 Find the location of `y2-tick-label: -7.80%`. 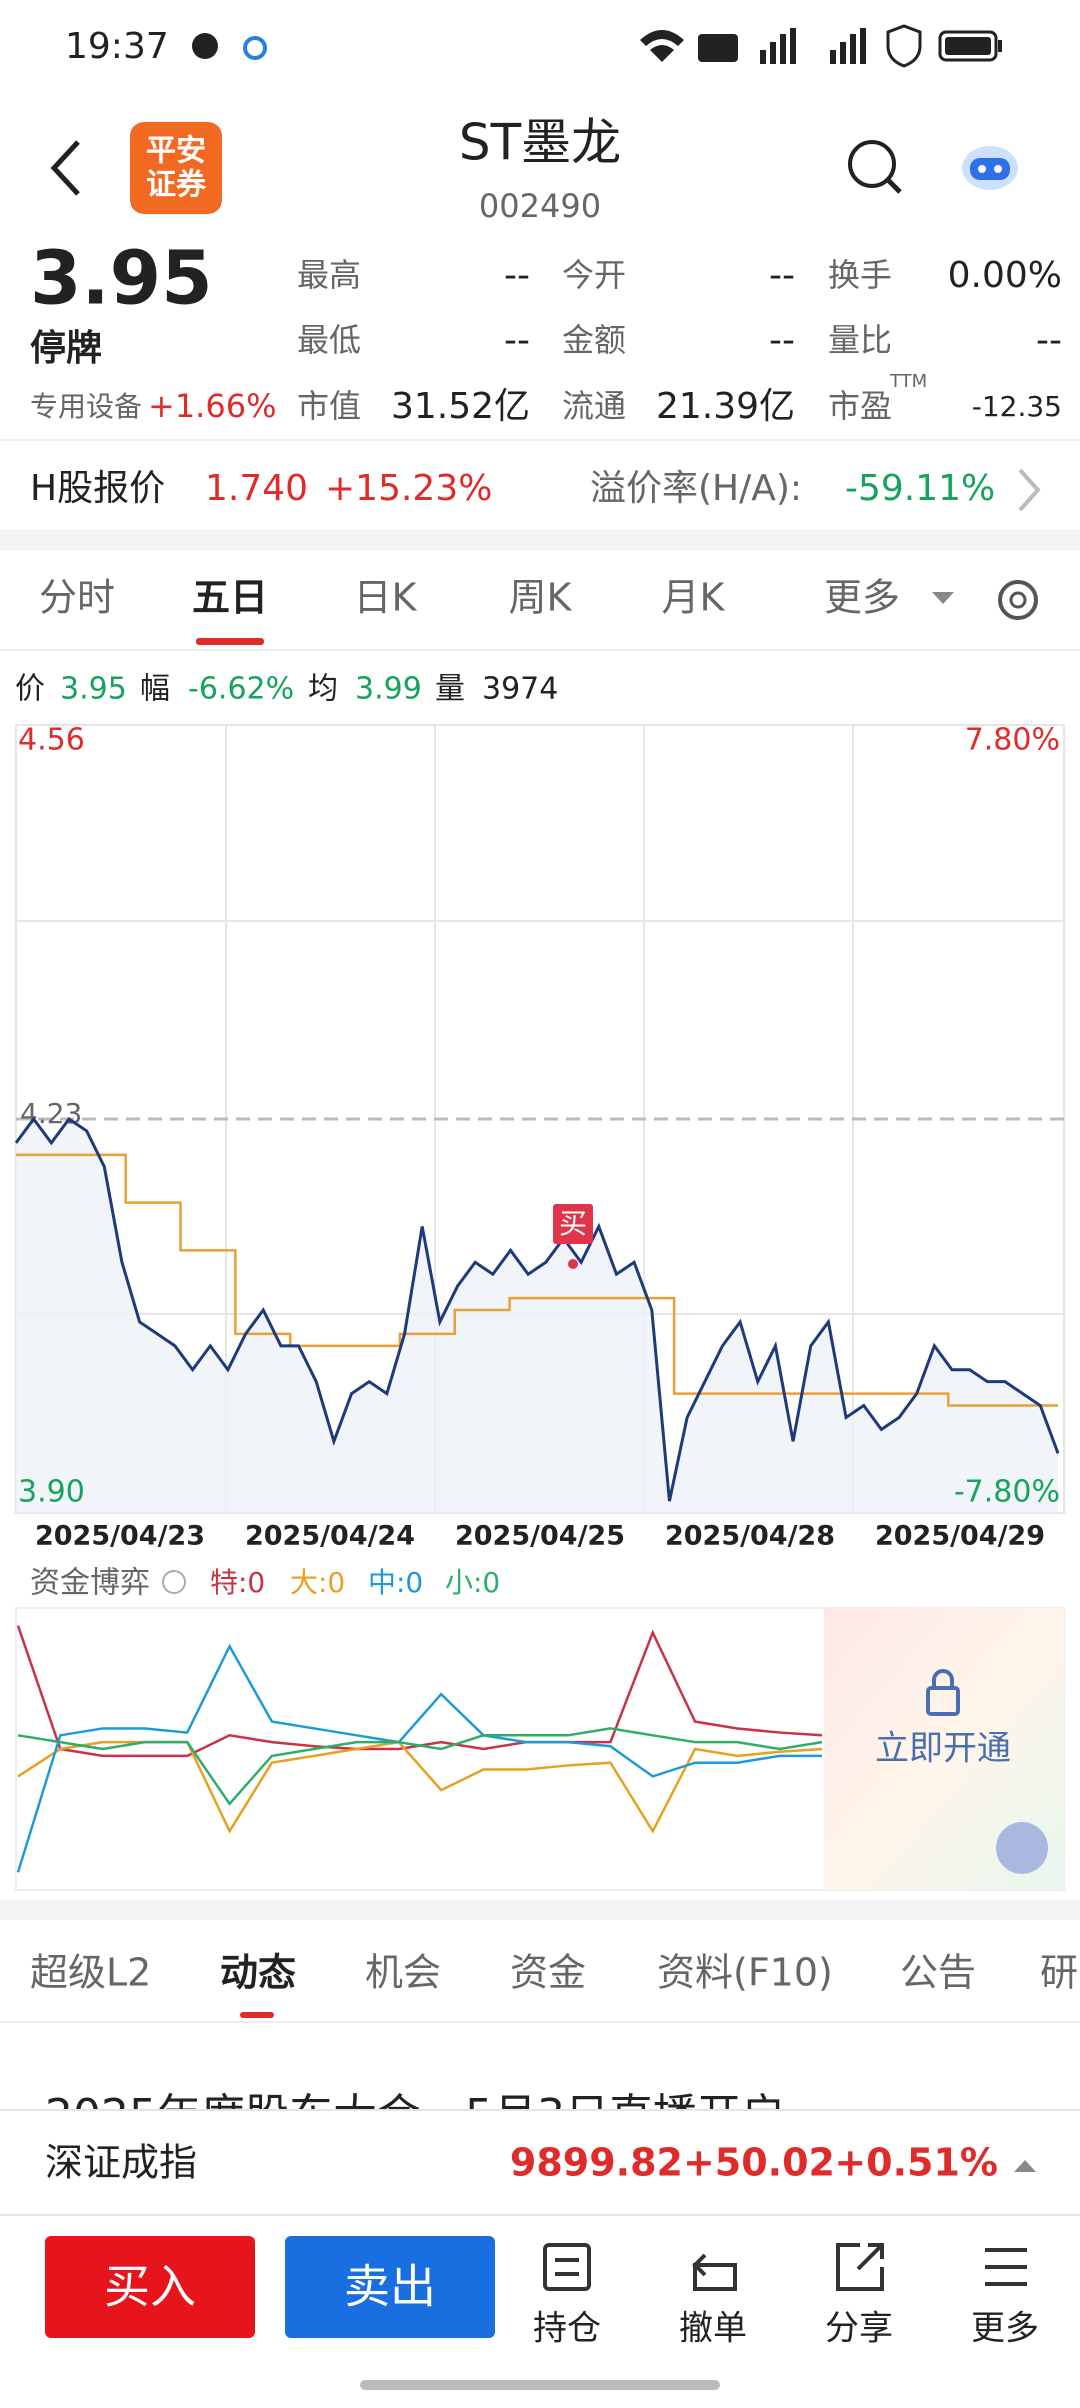

y2-tick-label: -7.80% is located at coordinates (1007, 1492).